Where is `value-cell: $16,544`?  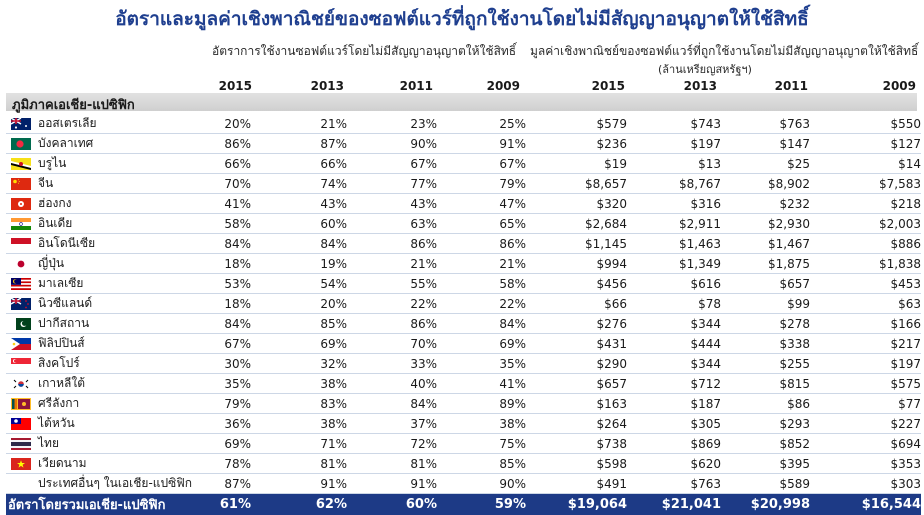 value-cell: $16,544 is located at coordinates (865, 504).